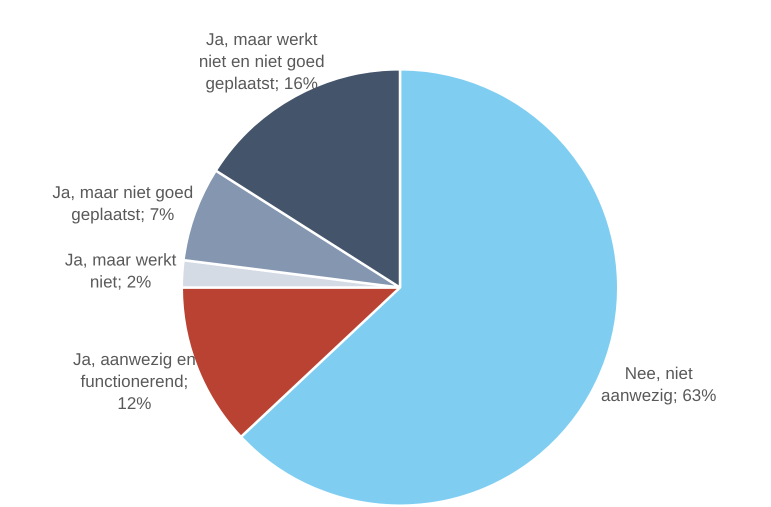 The width and height of the screenshot is (771, 507). Describe the element at coordinates (123, 203) in the screenshot. I see `slice-label: Ja, maar niet goed geplaatst; 7%` at that location.